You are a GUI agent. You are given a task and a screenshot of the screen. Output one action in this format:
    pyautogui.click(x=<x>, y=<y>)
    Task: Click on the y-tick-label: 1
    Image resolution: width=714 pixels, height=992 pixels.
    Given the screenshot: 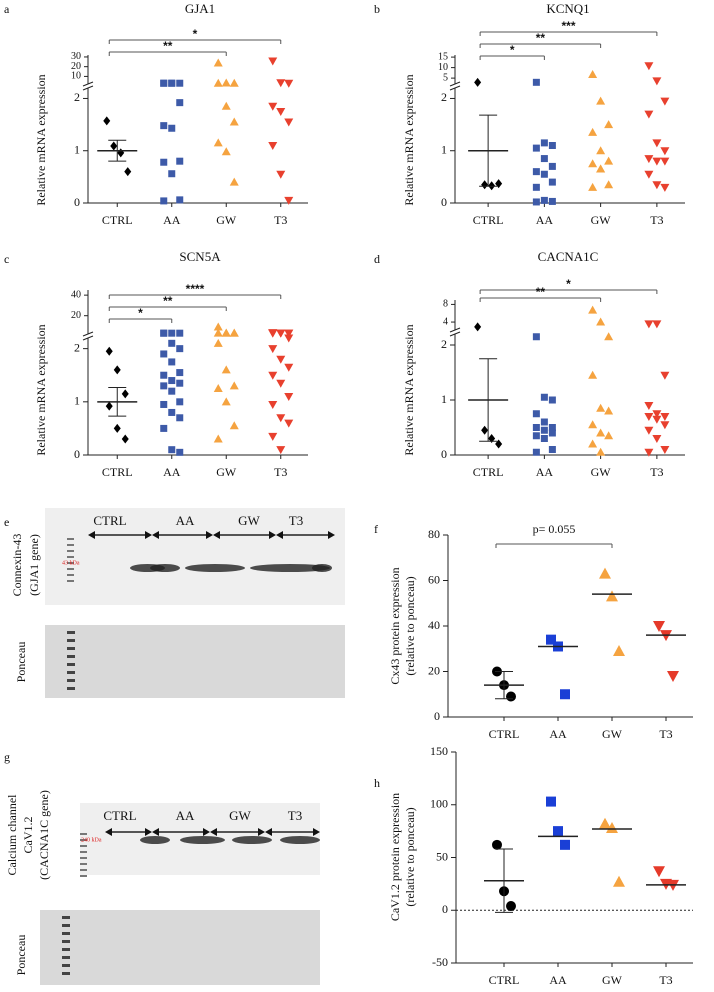 What is the action you would take?
    pyautogui.click(x=444, y=149)
    